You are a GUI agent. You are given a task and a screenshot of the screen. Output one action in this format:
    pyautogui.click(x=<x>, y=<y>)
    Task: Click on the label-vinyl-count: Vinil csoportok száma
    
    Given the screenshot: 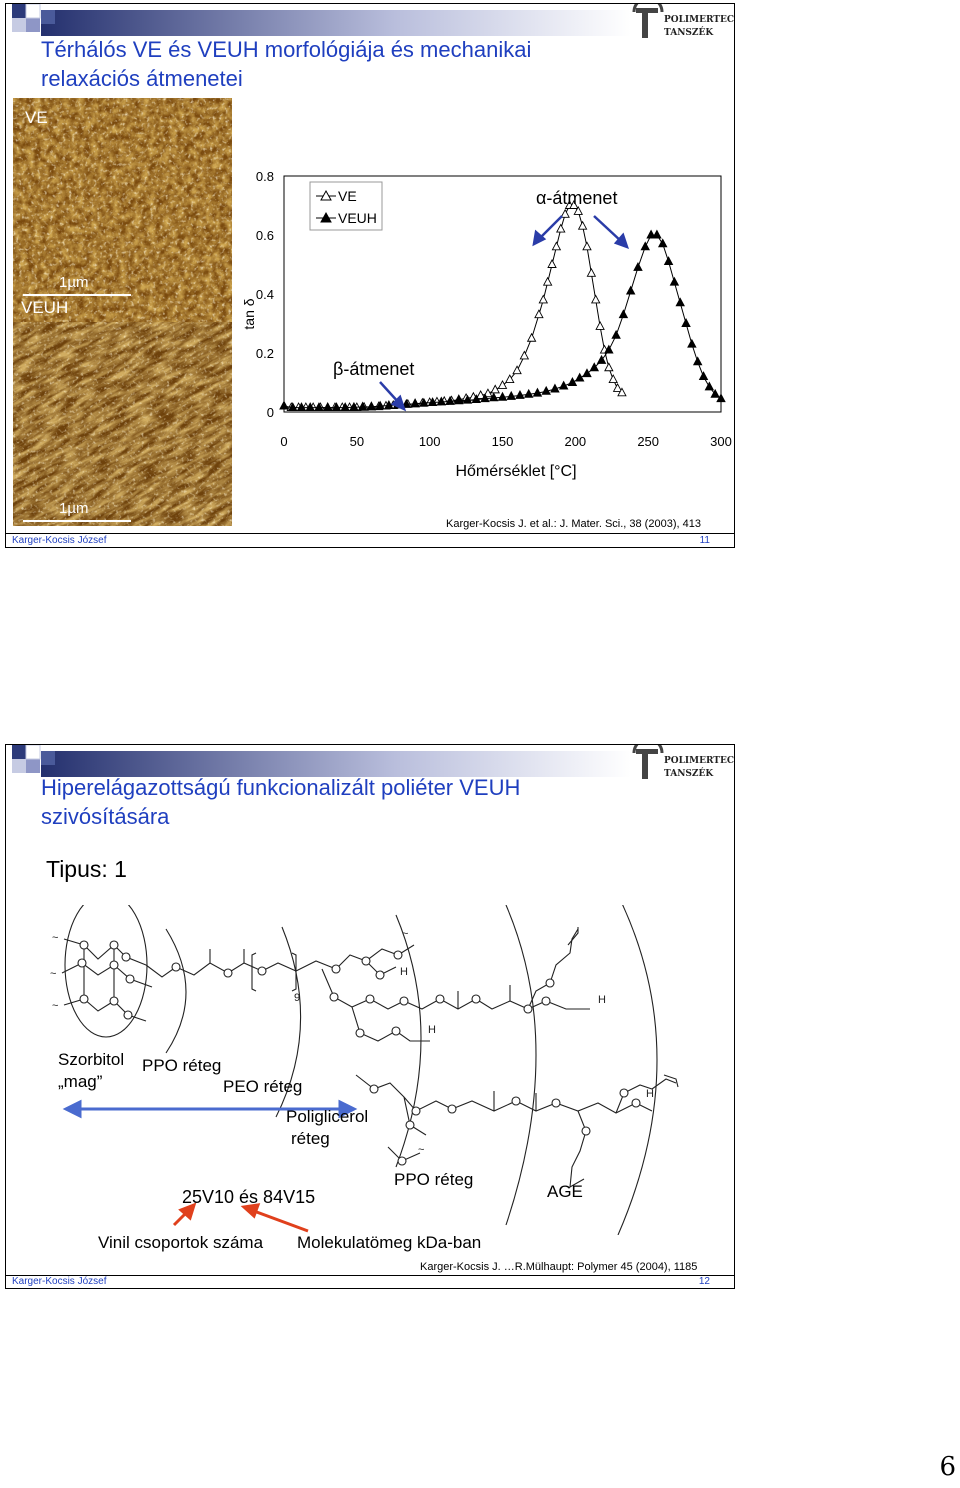 What is the action you would take?
    pyautogui.click(x=181, y=1242)
    